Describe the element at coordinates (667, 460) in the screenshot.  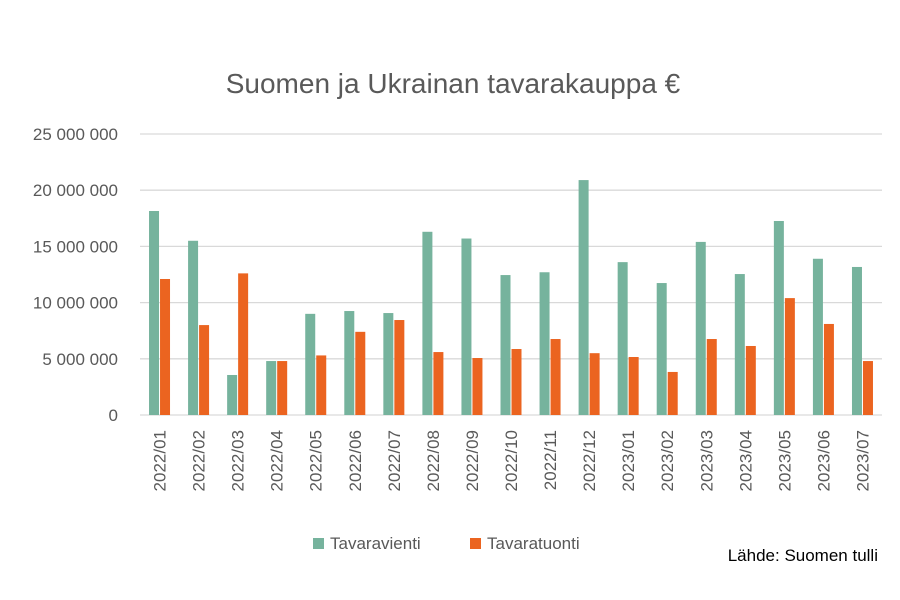
I see `x-tick-label: 2023/02` at that location.